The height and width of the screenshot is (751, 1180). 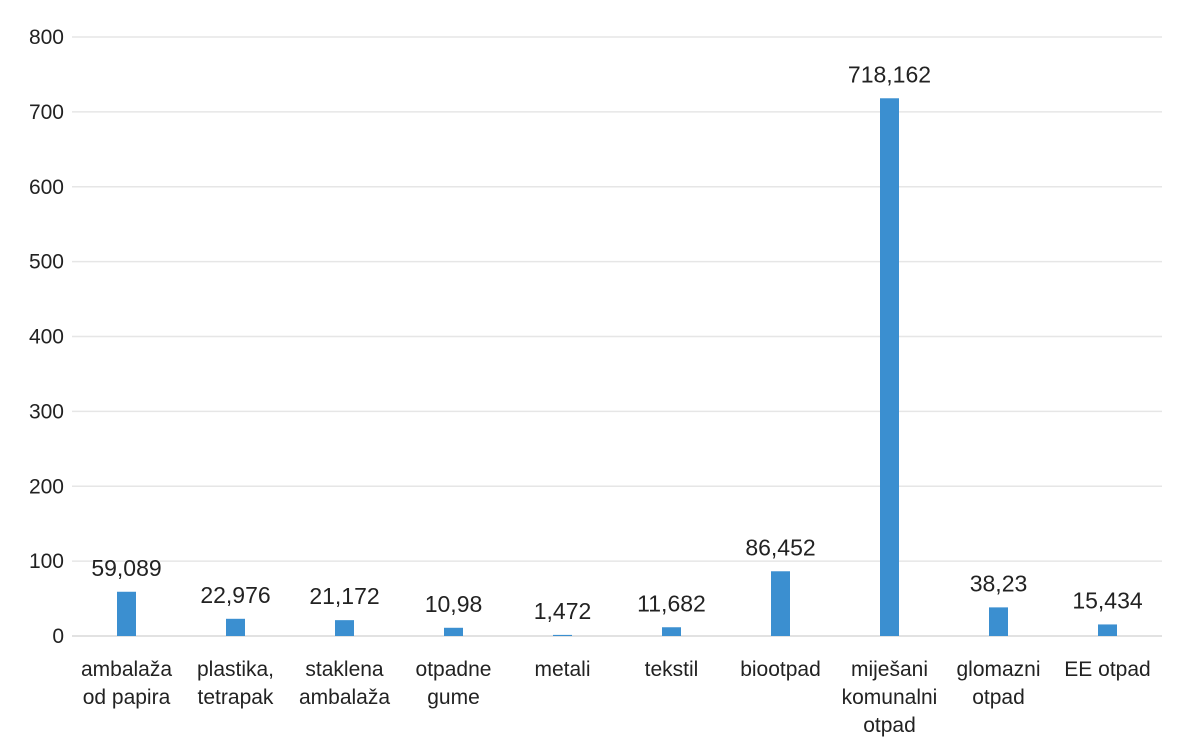 I want to click on x-tick-label-line: tekstil, so click(x=672, y=669).